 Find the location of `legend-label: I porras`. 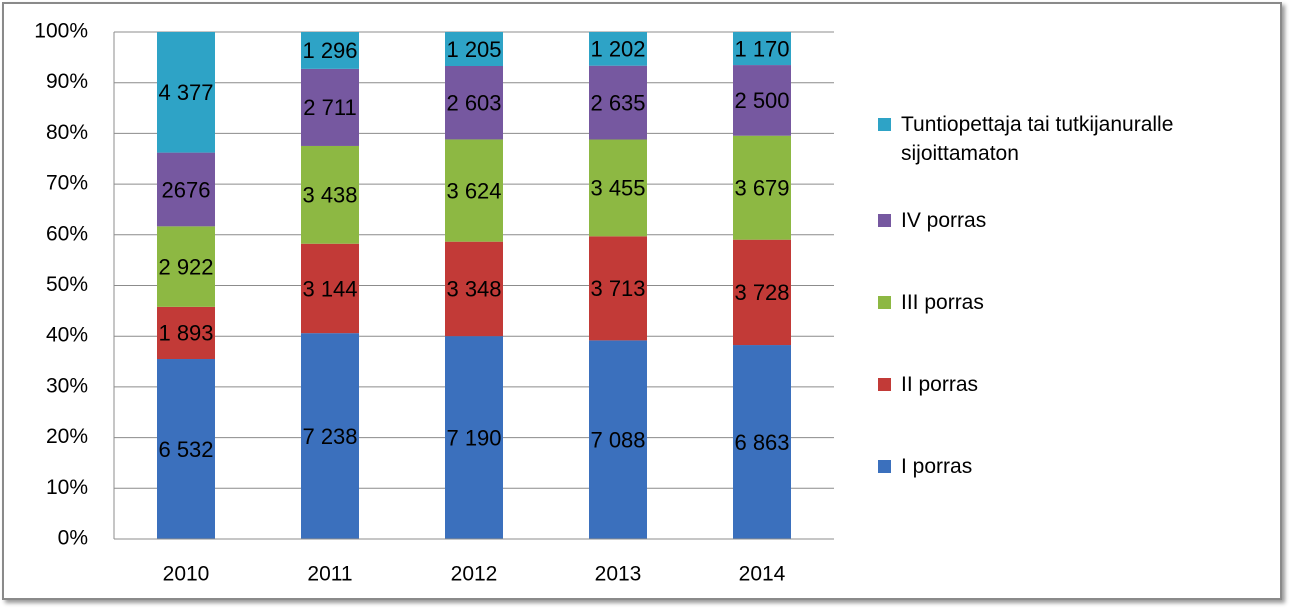

legend-label: I porras is located at coordinates (937, 466).